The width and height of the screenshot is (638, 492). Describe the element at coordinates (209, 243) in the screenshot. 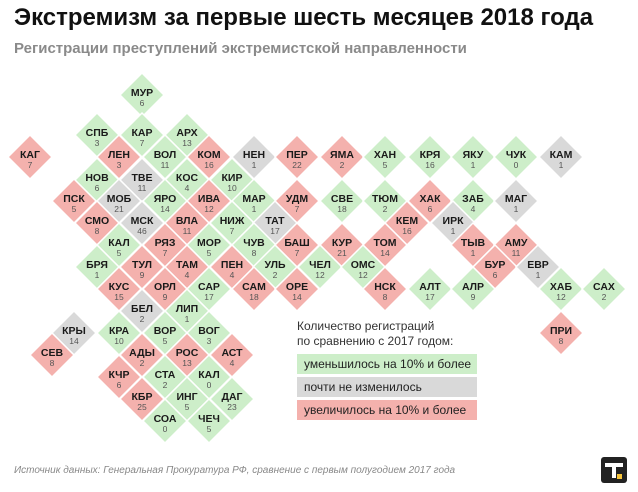

I see `region-code-label: МОР` at that location.